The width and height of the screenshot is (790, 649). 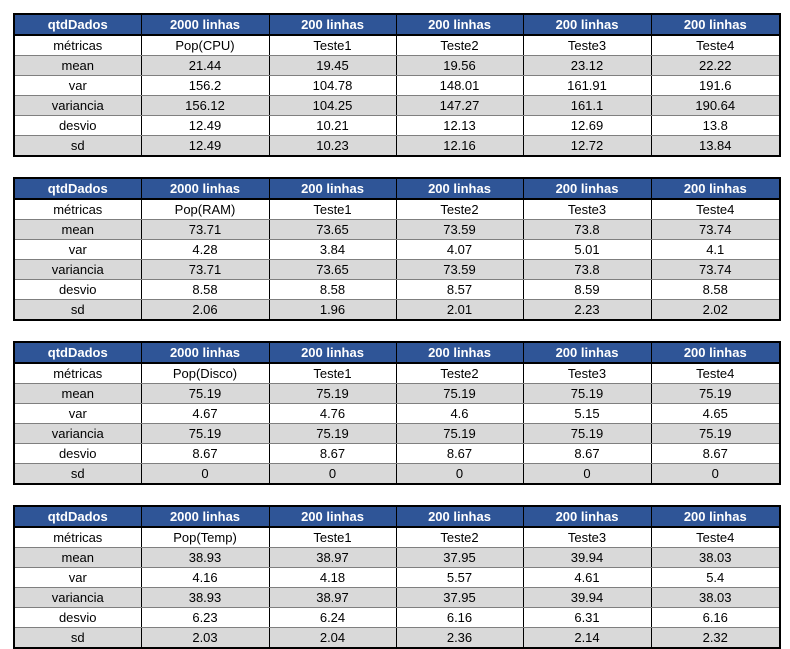 What do you see at coordinates (332, 637) in the screenshot?
I see `value-cell: 2.04` at bounding box center [332, 637].